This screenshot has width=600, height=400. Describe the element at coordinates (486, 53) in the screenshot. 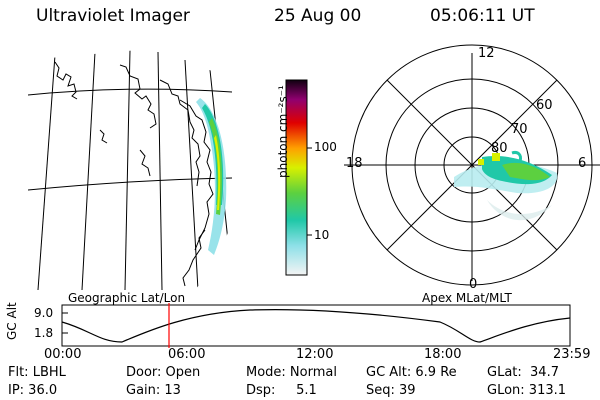

I see `polar-label-12: 12` at that location.